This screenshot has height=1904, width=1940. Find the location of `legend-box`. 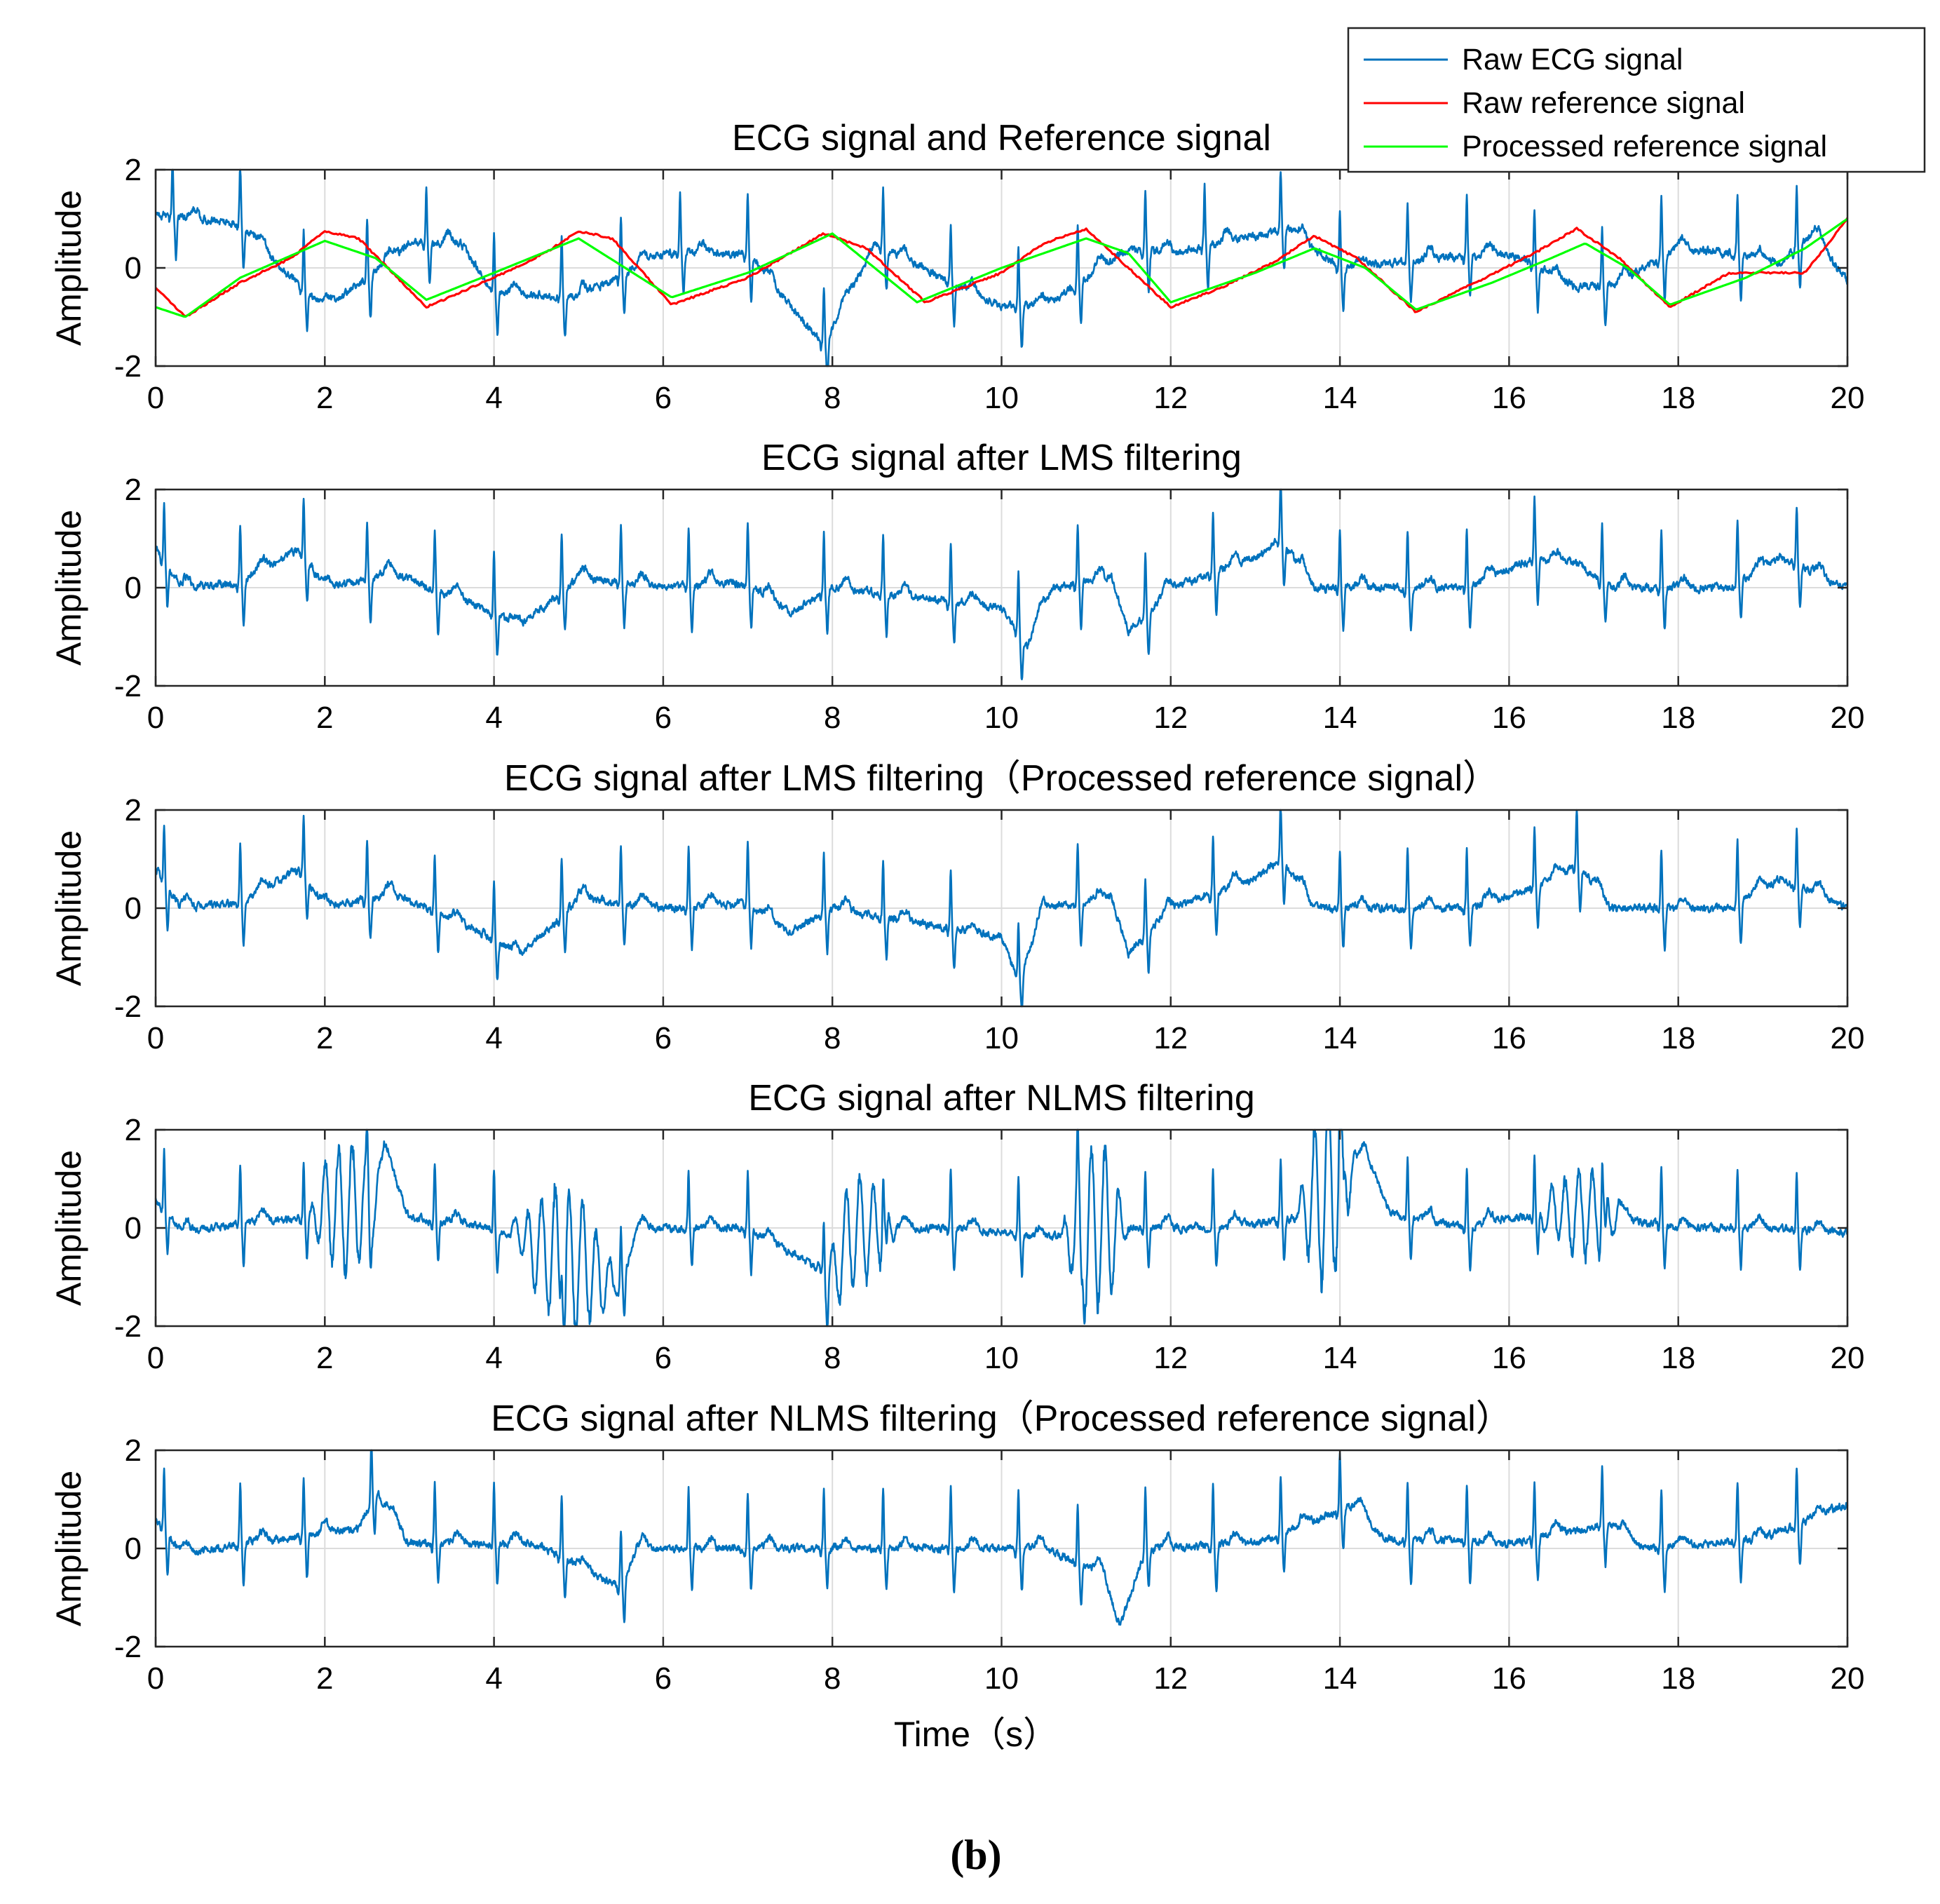

legend-box is located at coordinates (1637, 100).